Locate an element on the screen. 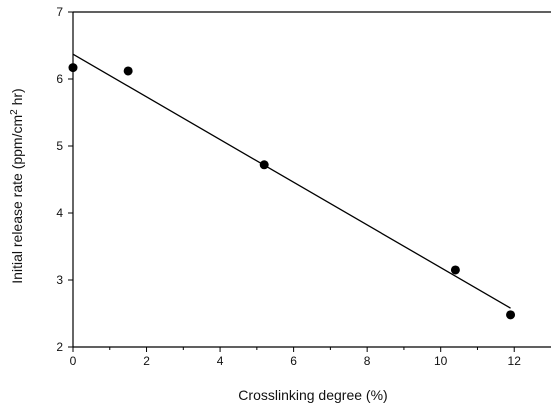  x-tick-label: 10 is located at coordinates (441, 361).